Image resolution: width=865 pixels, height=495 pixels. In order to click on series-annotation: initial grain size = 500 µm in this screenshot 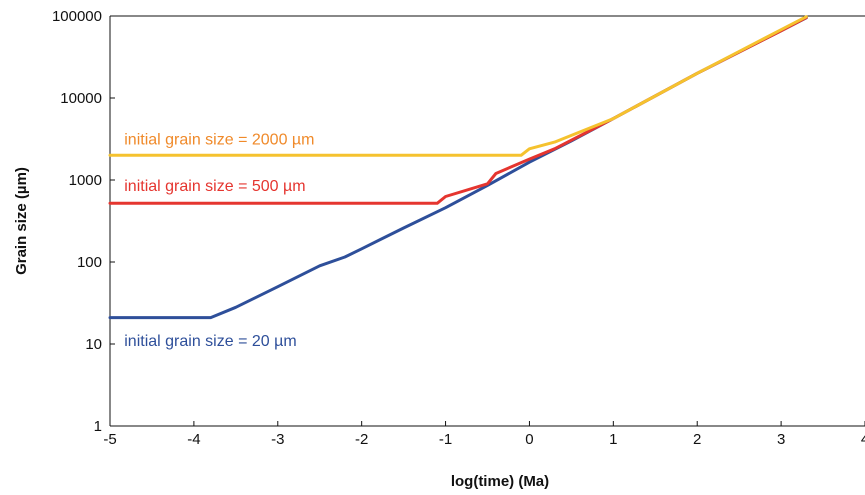, I will do `click(214, 186)`.